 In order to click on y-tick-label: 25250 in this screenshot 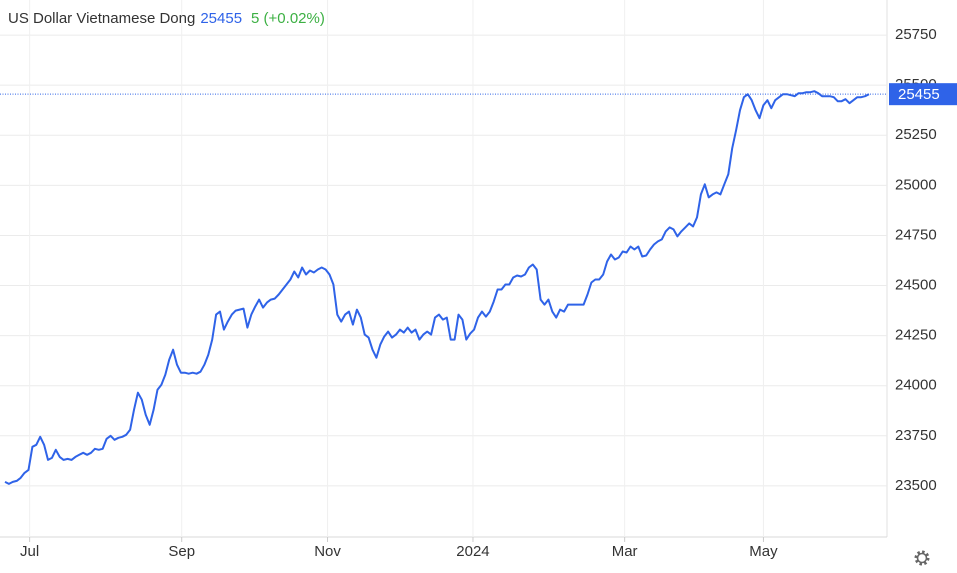, I will do `click(916, 134)`.